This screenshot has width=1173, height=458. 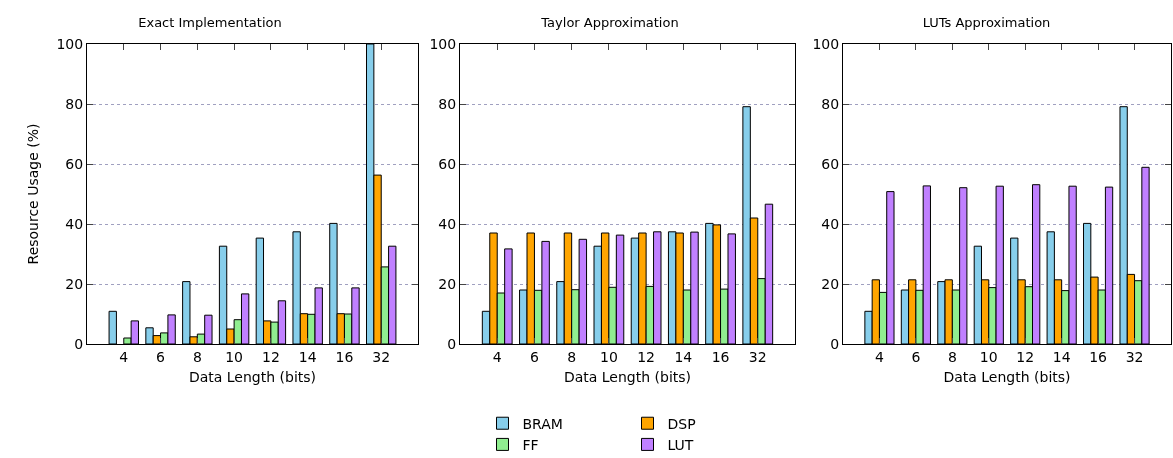 What do you see at coordinates (609, 23) in the screenshot?
I see `chart-title: Taylor Approximation` at bounding box center [609, 23].